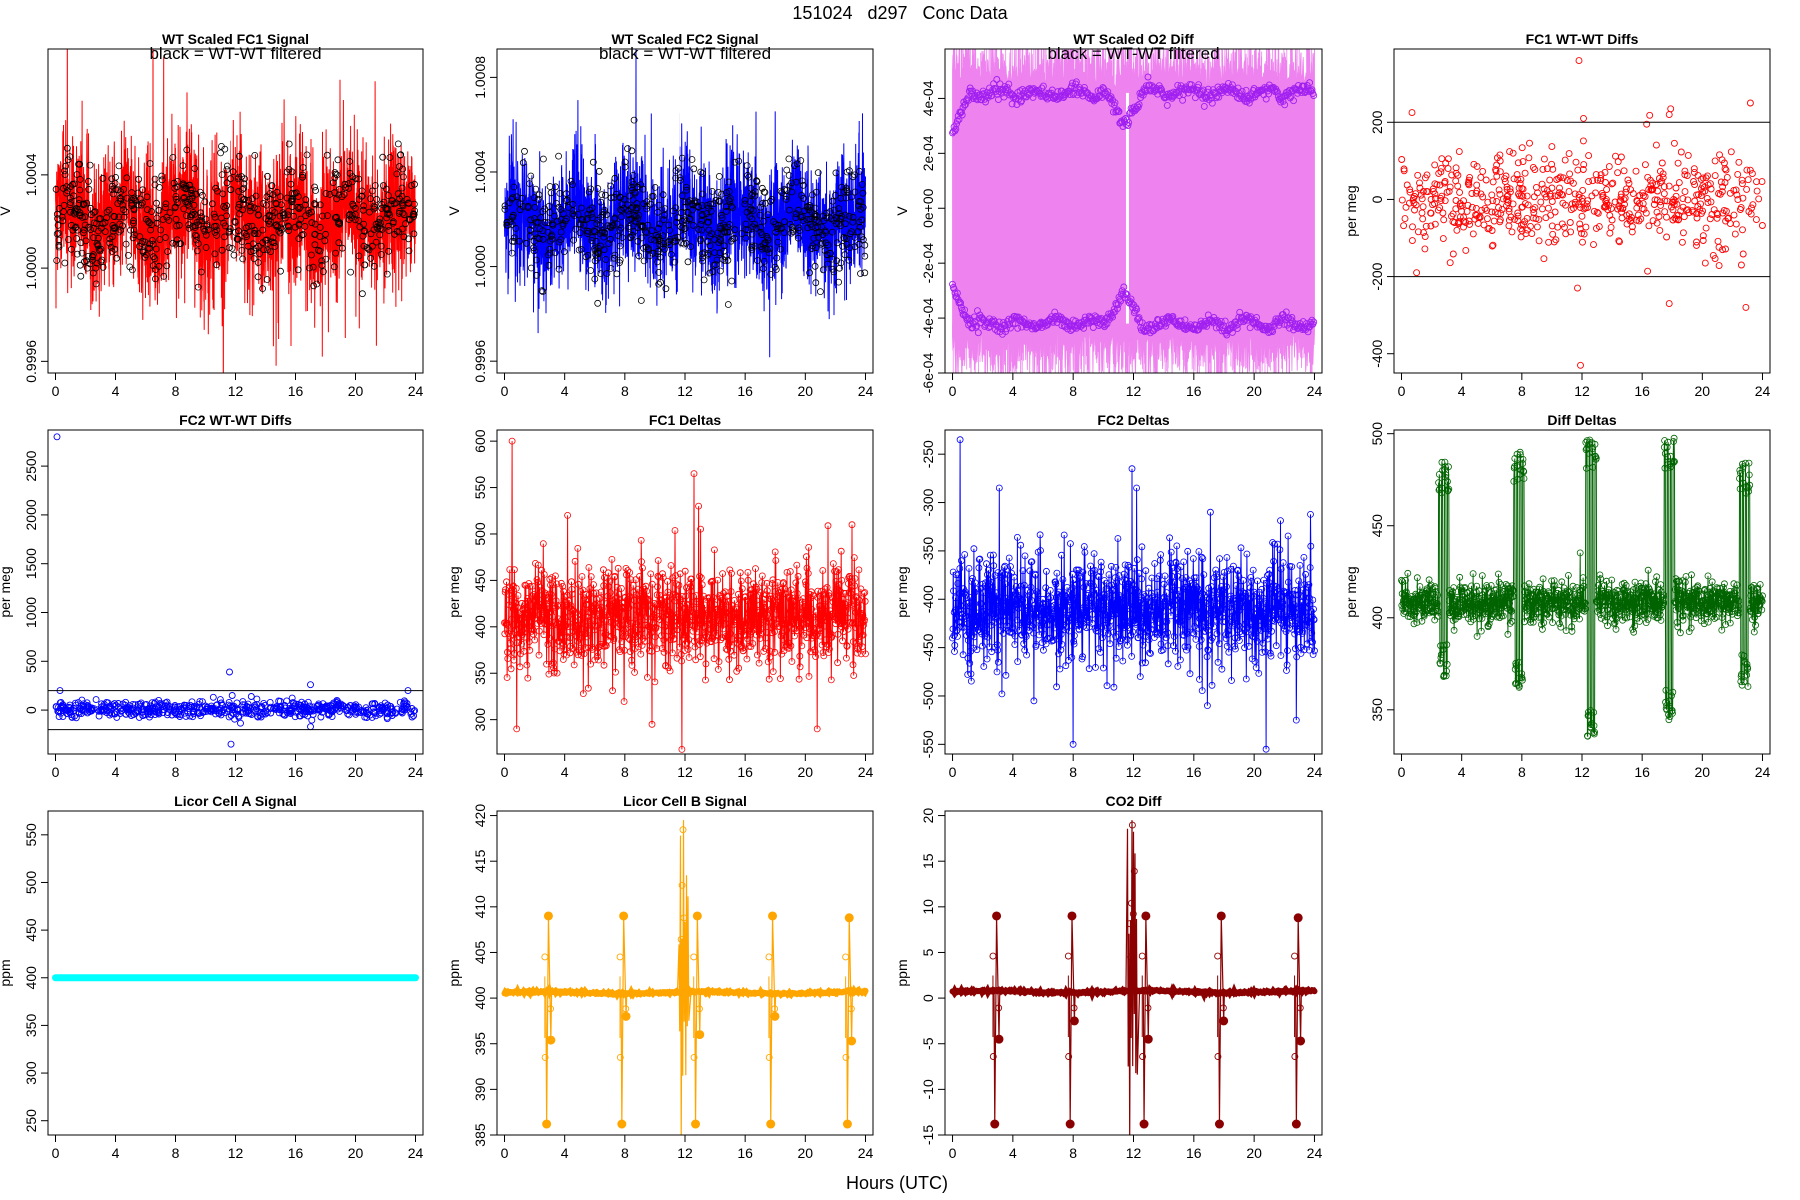  What do you see at coordinates (806, 772) in the screenshot?
I see `x-tick-label: 20` at bounding box center [806, 772].